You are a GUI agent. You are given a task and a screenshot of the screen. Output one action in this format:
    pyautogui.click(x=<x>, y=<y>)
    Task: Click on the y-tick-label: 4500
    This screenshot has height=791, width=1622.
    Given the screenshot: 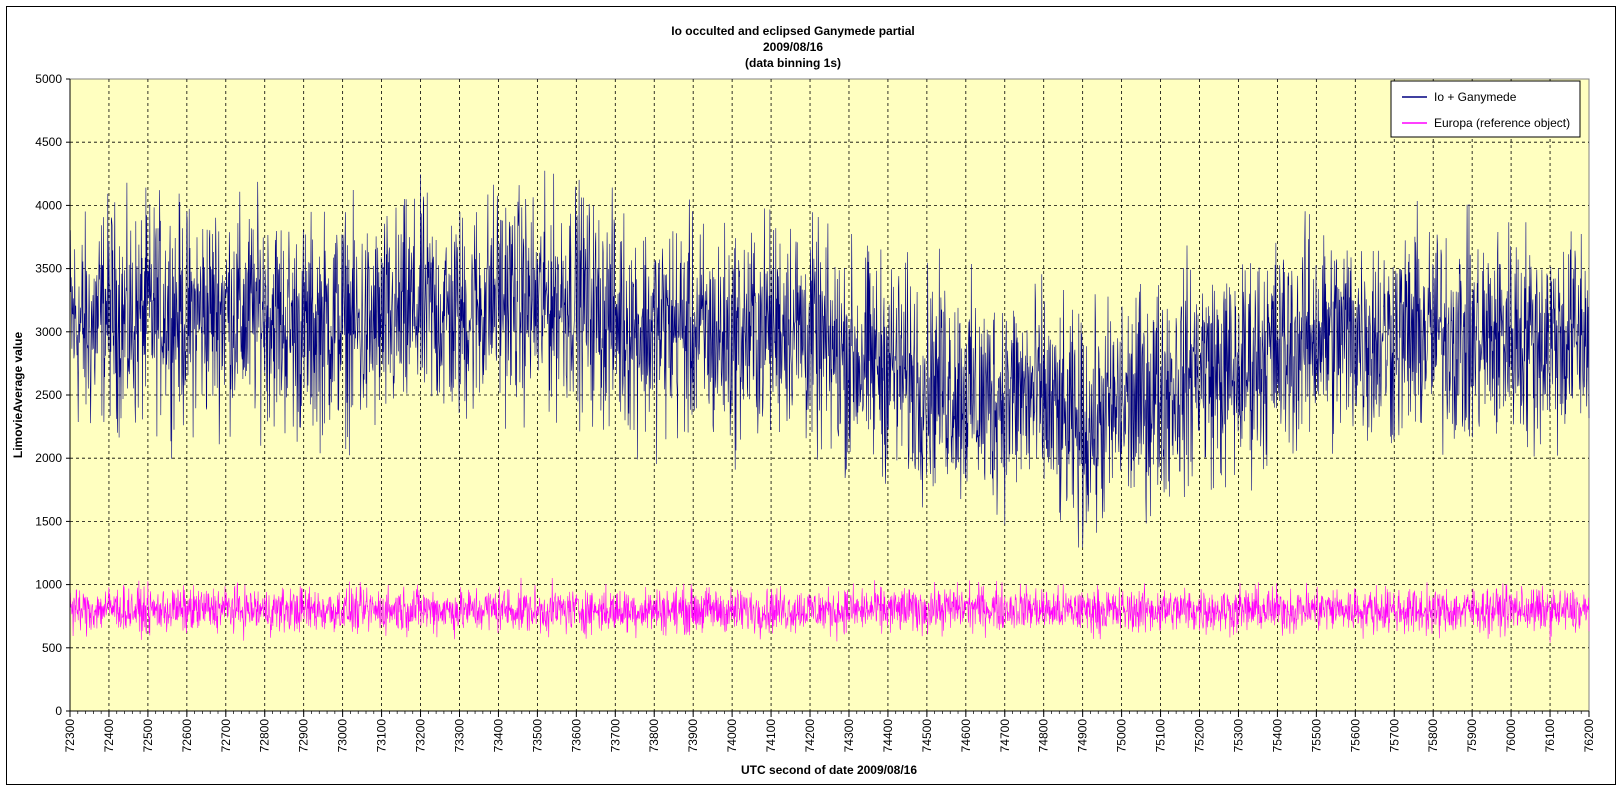 What is the action you would take?
    pyautogui.click(x=48, y=142)
    